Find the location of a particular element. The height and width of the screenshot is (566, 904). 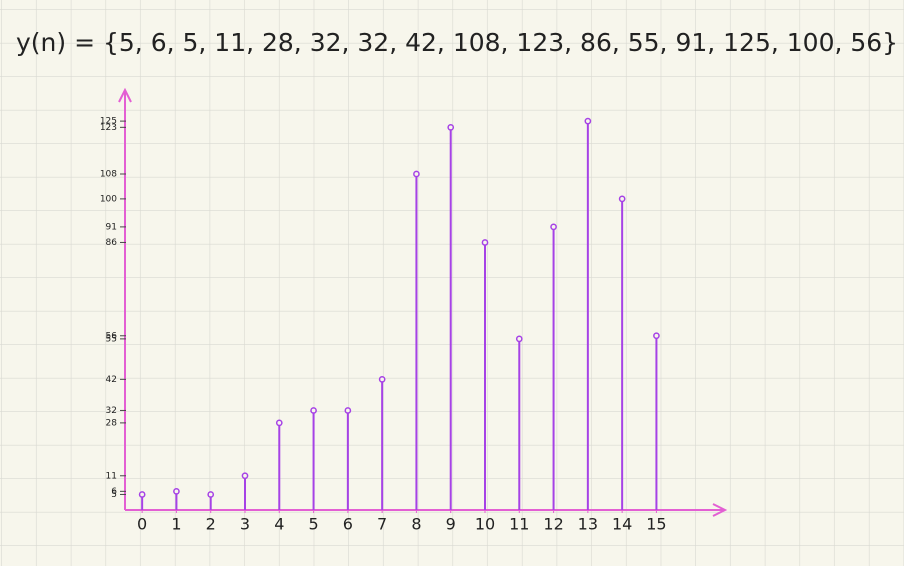

y-tick-label: 86 is located at coordinates (112, 243).